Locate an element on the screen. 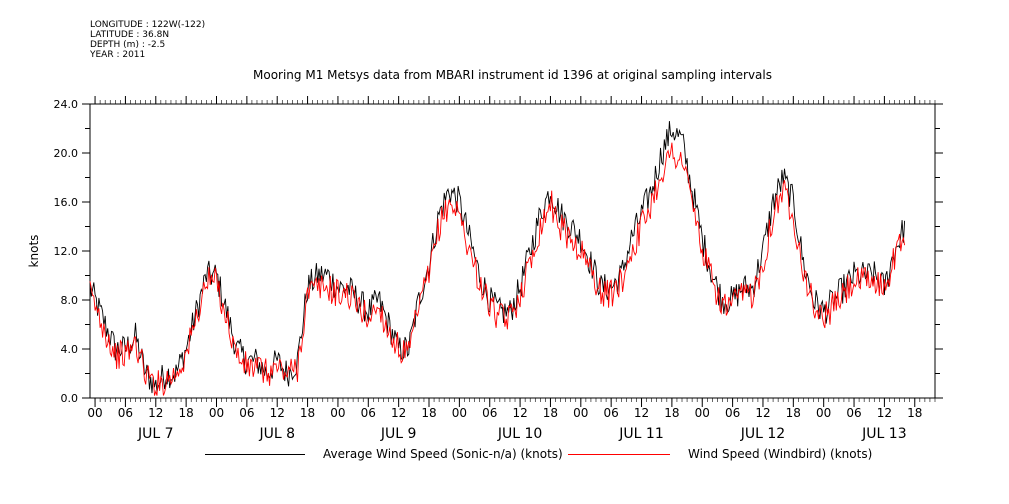 The width and height of the screenshot is (1009, 504). x-day-label: JUL 11 is located at coordinates (640, 434).